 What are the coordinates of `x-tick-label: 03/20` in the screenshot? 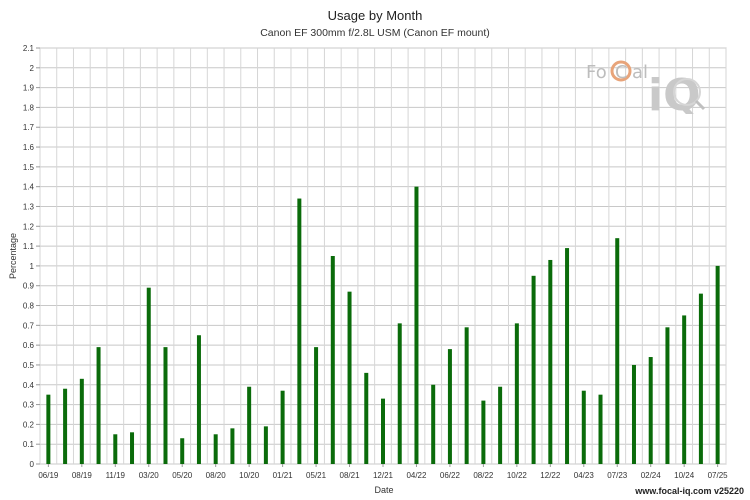 It's located at (149, 475).